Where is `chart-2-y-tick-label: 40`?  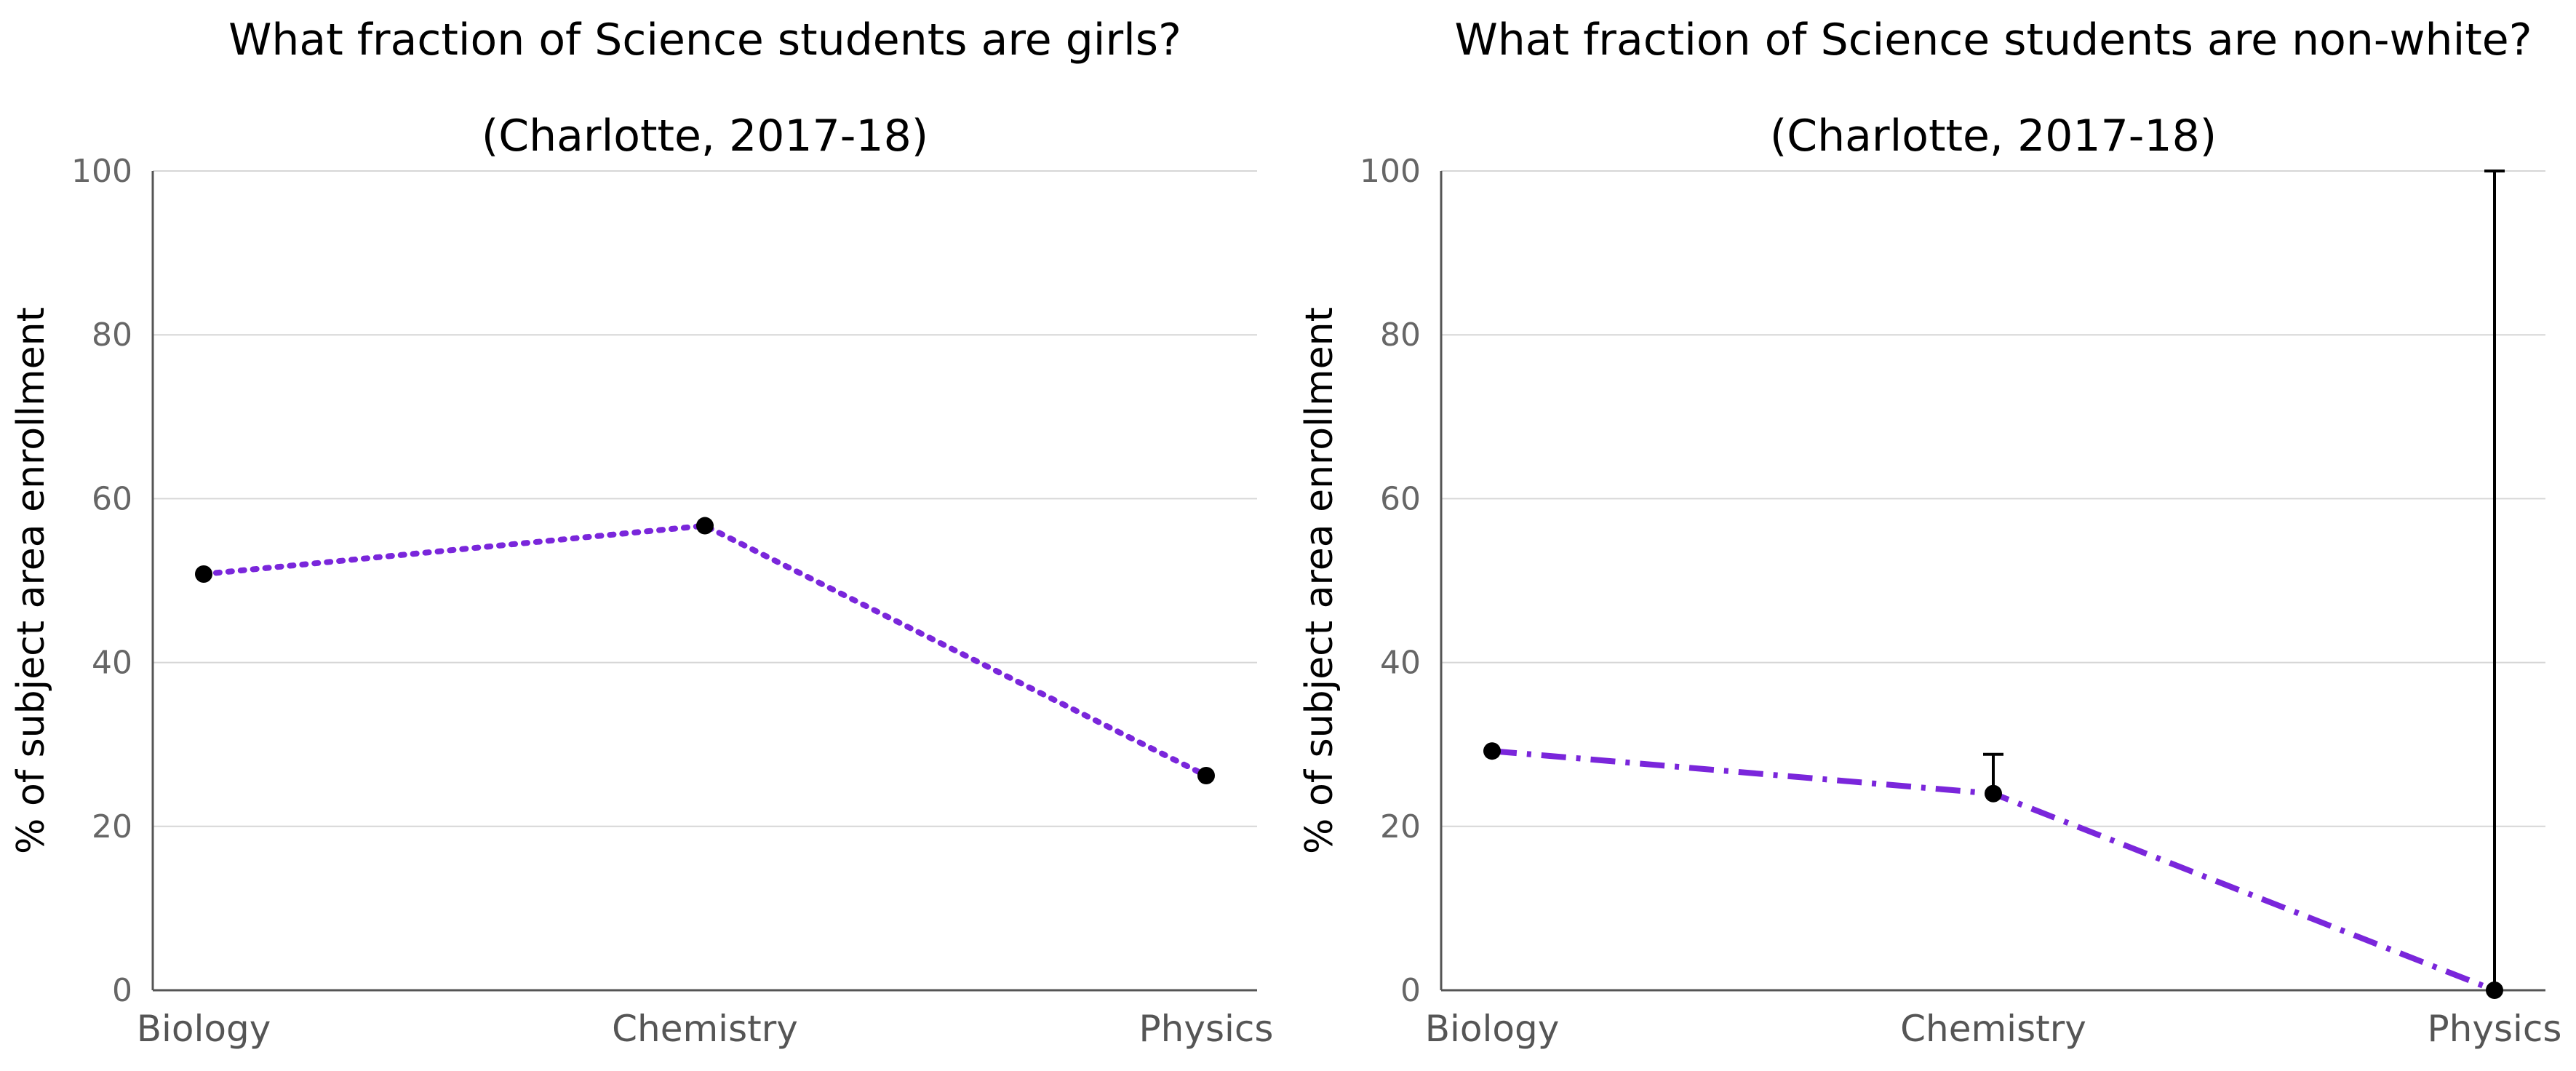 chart-2-y-tick-label: 40 is located at coordinates (1400, 664).